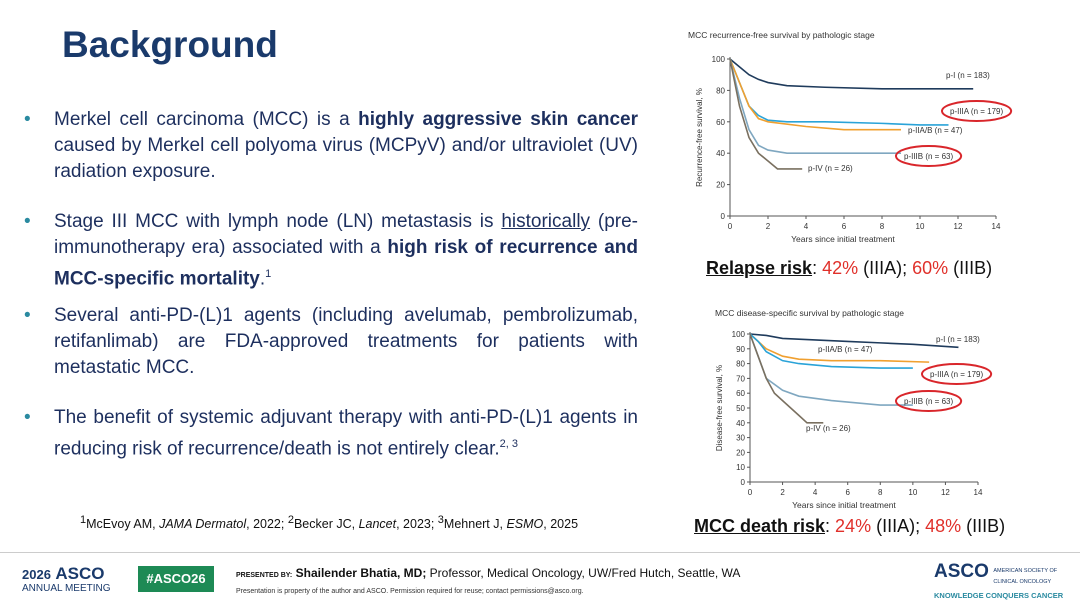  What do you see at coordinates (361, 573) in the screenshot?
I see `presenter: Shailender Bhatia, MD;` at bounding box center [361, 573].